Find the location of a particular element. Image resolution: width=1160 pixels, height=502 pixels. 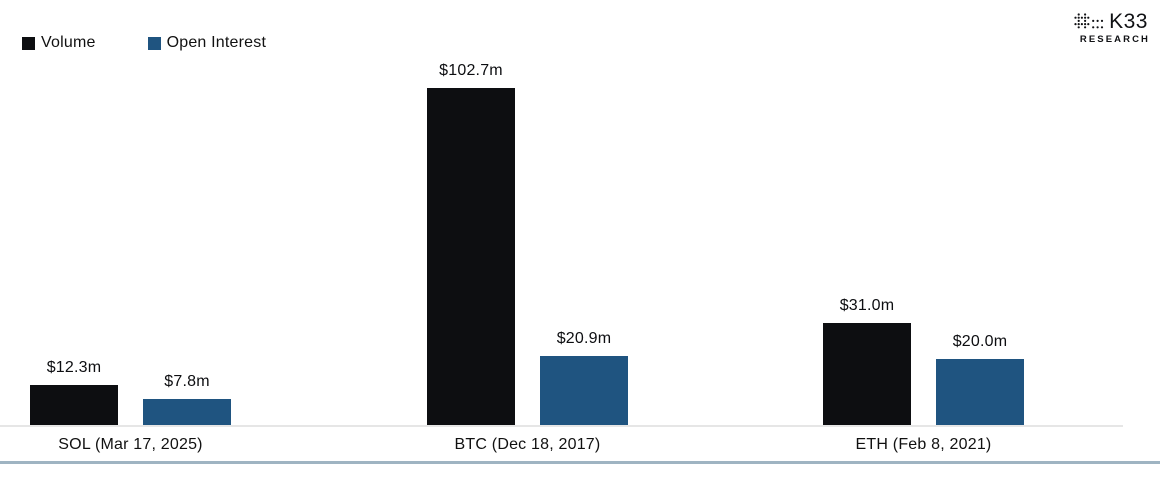

bottom-rule is located at coordinates (580, 462).